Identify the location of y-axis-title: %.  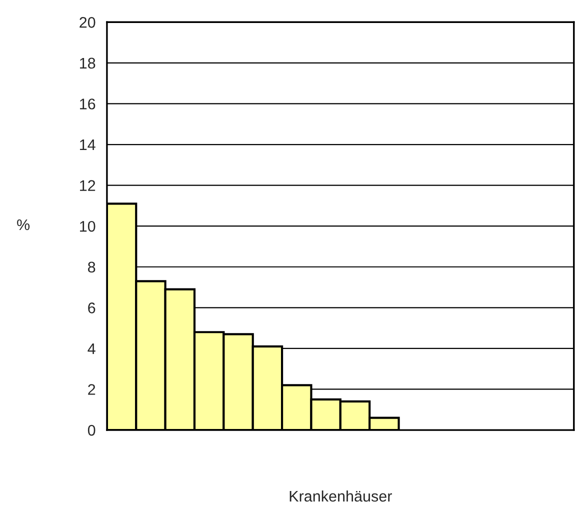
(23, 224).